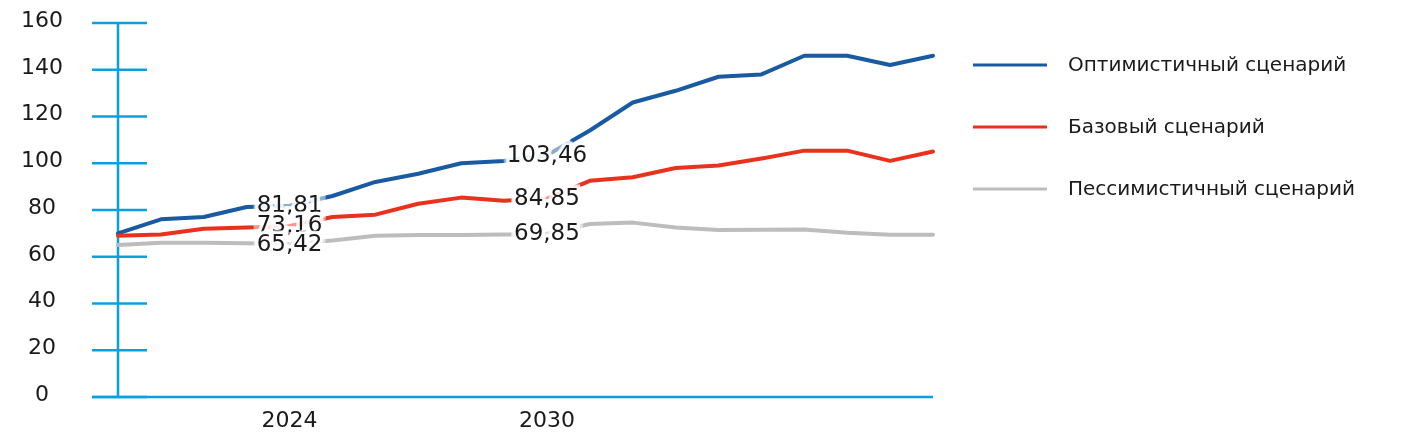 This screenshot has width=1420, height=434. I want to click on y-tick-label: 160, so click(42, 19).